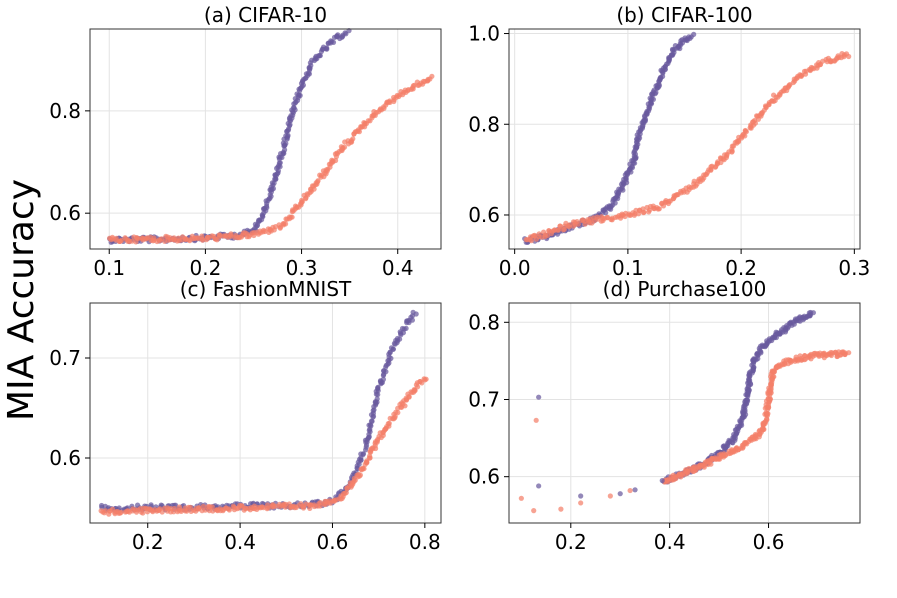  Describe the element at coordinates (515, 268) in the screenshot. I see `x-tick-label: 0.0` at that location.